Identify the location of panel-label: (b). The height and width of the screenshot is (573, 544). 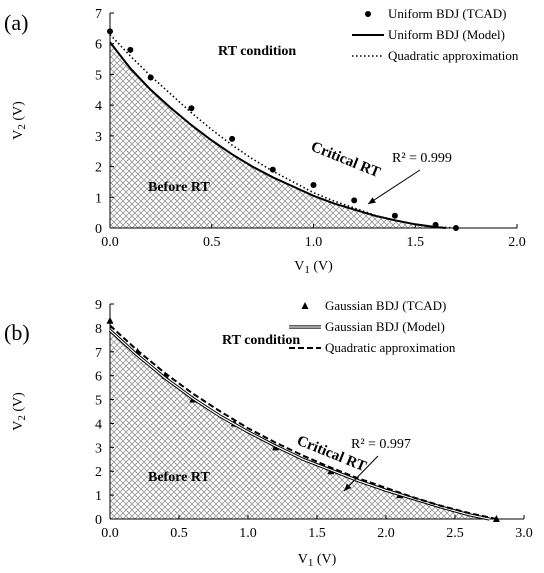
(17, 332).